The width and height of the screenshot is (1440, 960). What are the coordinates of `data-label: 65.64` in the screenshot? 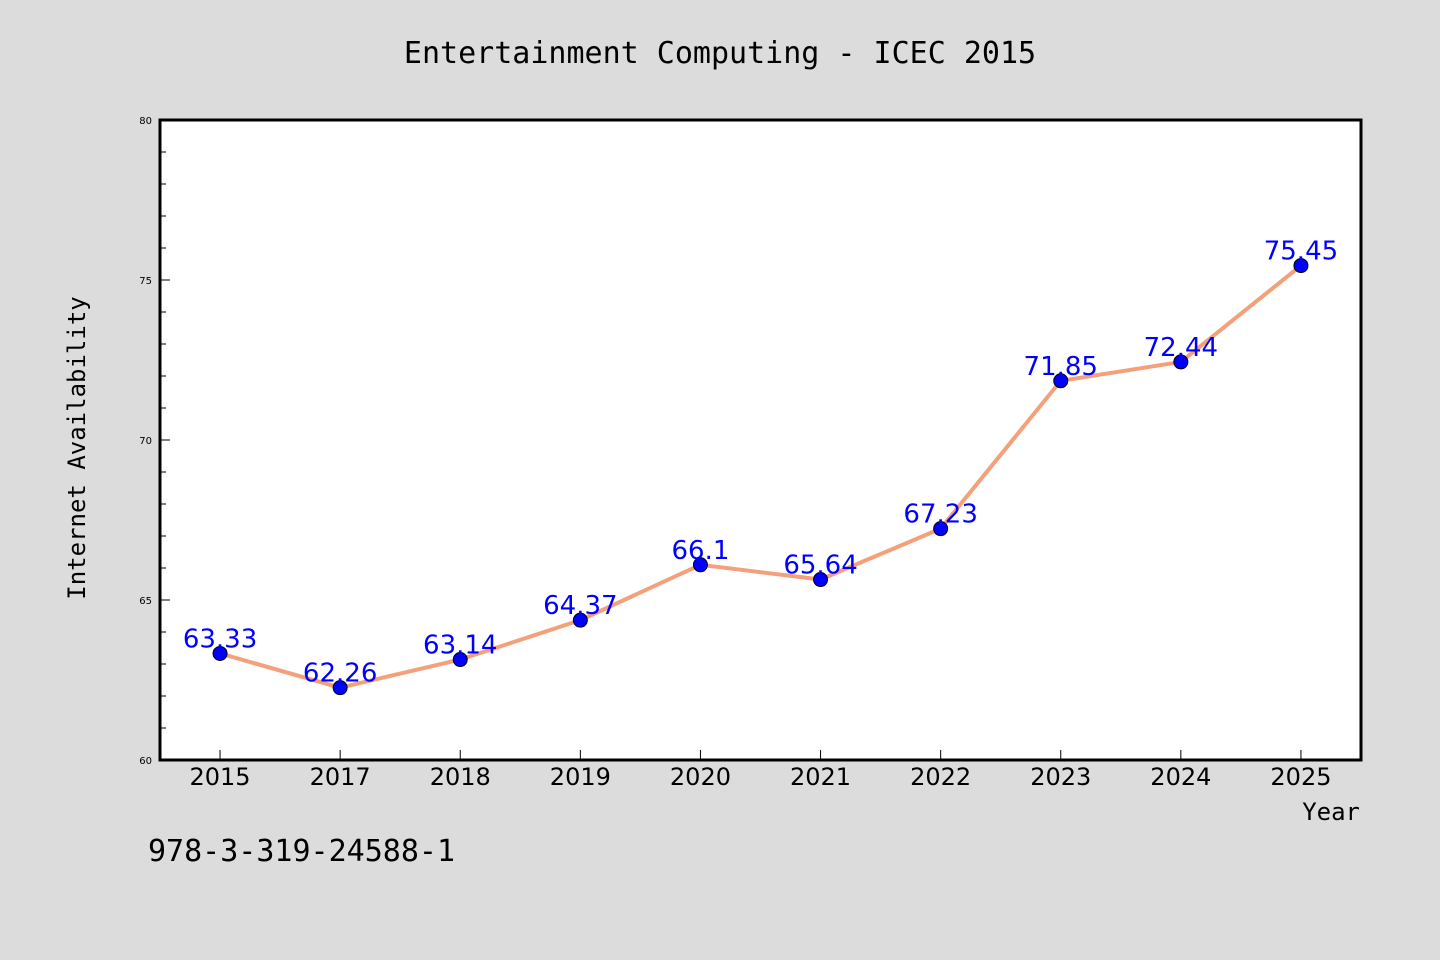 It's located at (820, 566).